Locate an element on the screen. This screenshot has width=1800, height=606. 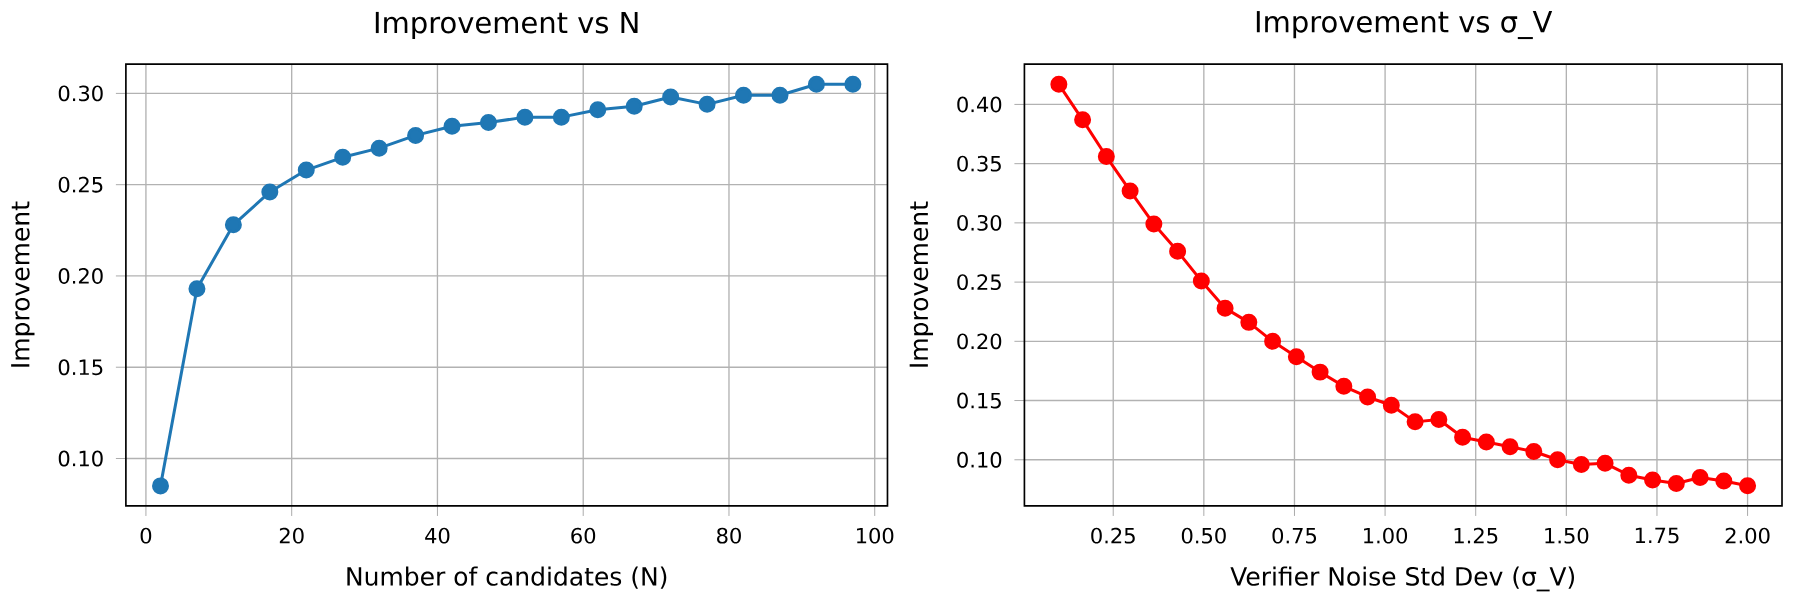
y-tick-label: 0.35 is located at coordinates (979, 163).